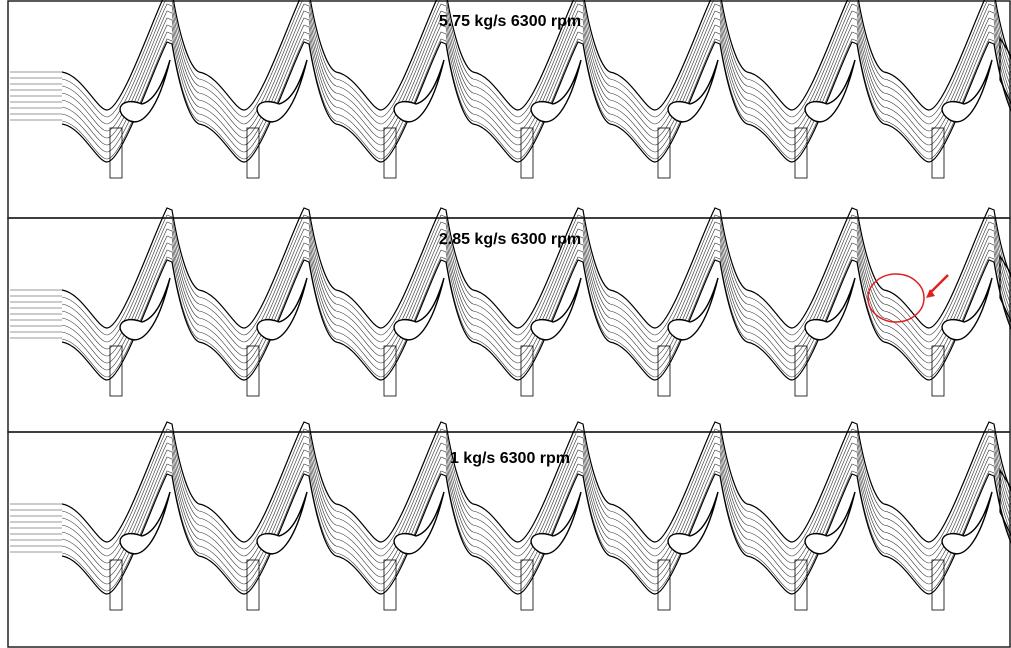  I want to click on panel-title: 5.75 kg/s 6300 rpm, so click(510, 21).